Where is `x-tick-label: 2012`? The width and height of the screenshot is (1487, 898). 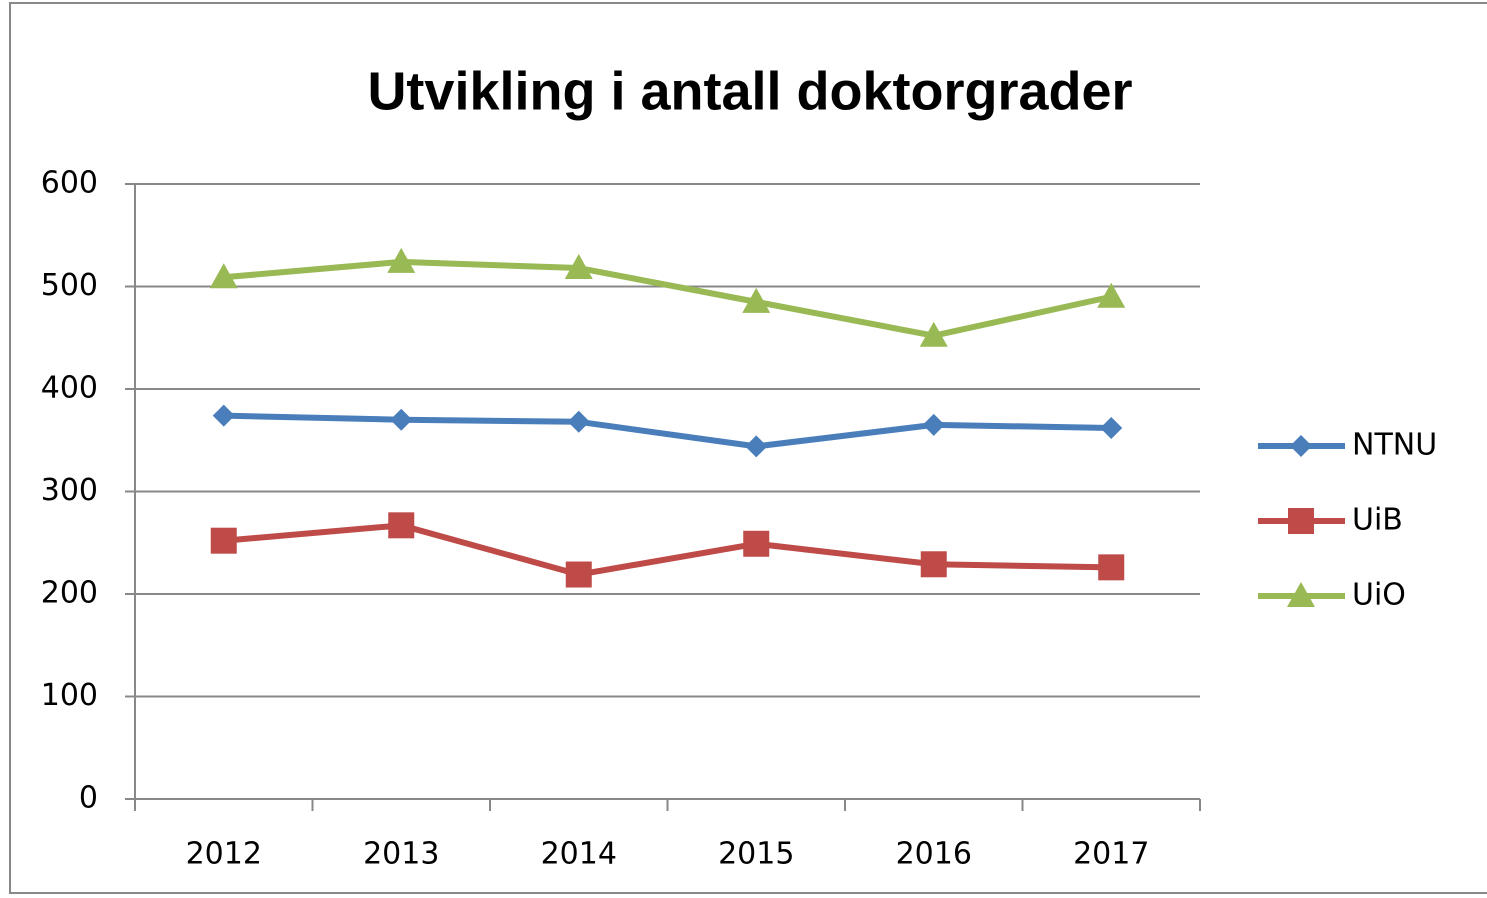
x-tick-label: 2012 is located at coordinates (224, 854).